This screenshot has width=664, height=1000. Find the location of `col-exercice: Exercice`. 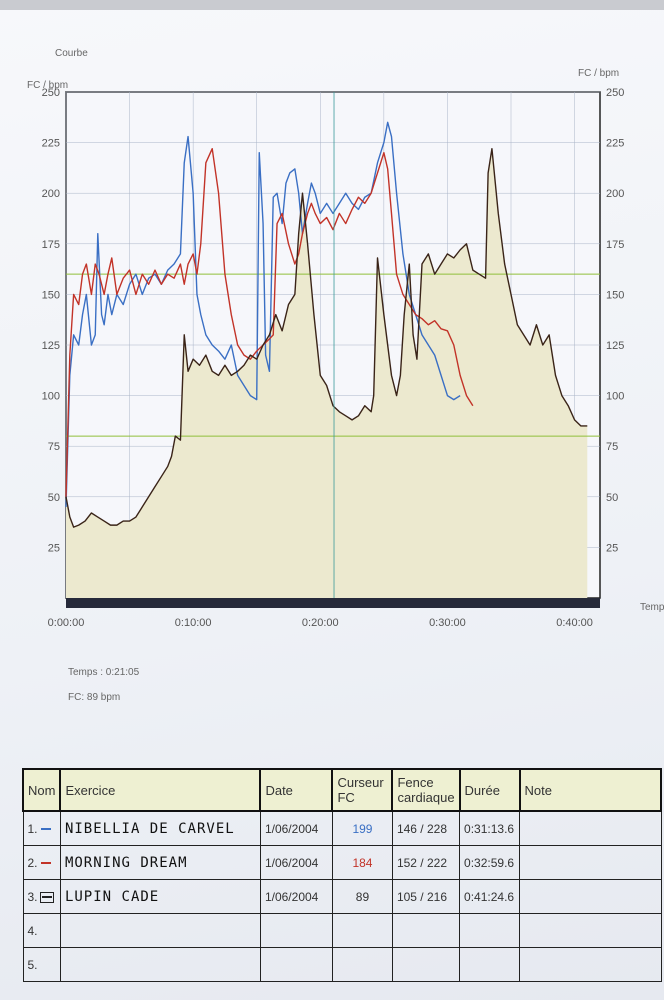

col-exercice: Exercice is located at coordinates (160, 790).